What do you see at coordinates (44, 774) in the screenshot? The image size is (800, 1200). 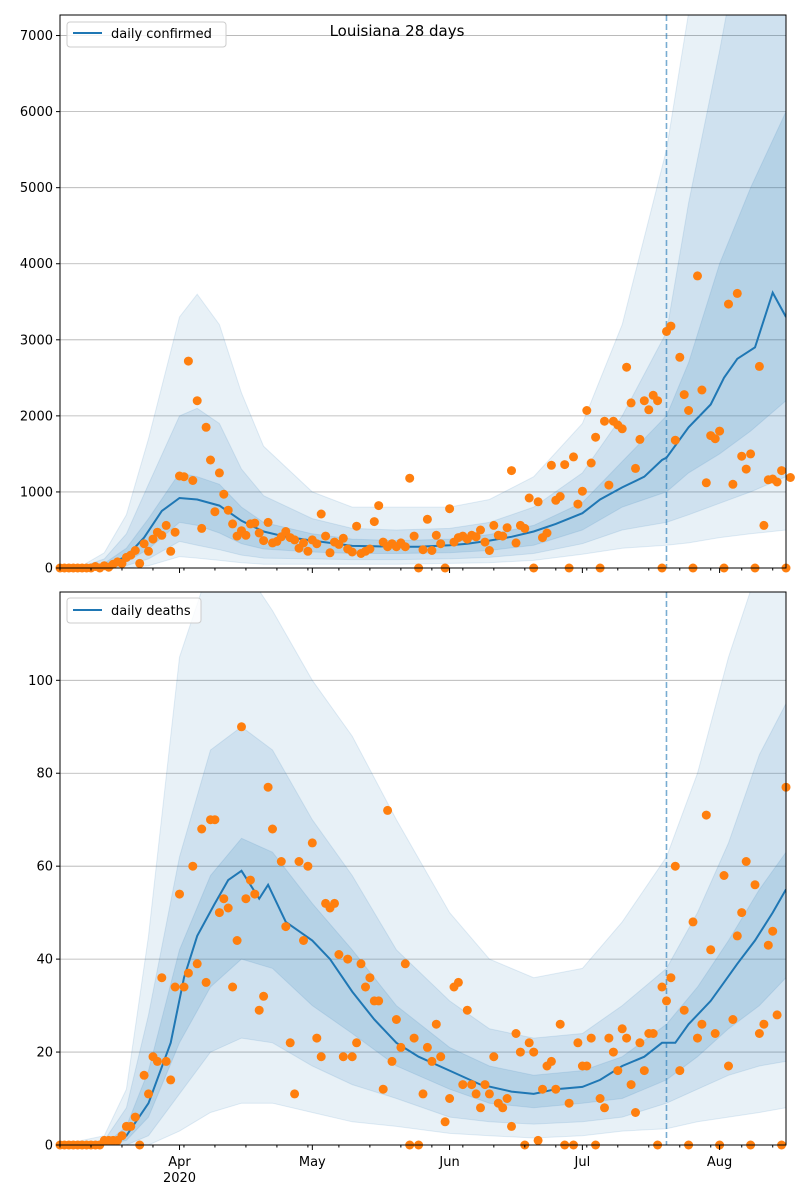 I see `y-tick-label: 80` at bounding box center [44, 774].